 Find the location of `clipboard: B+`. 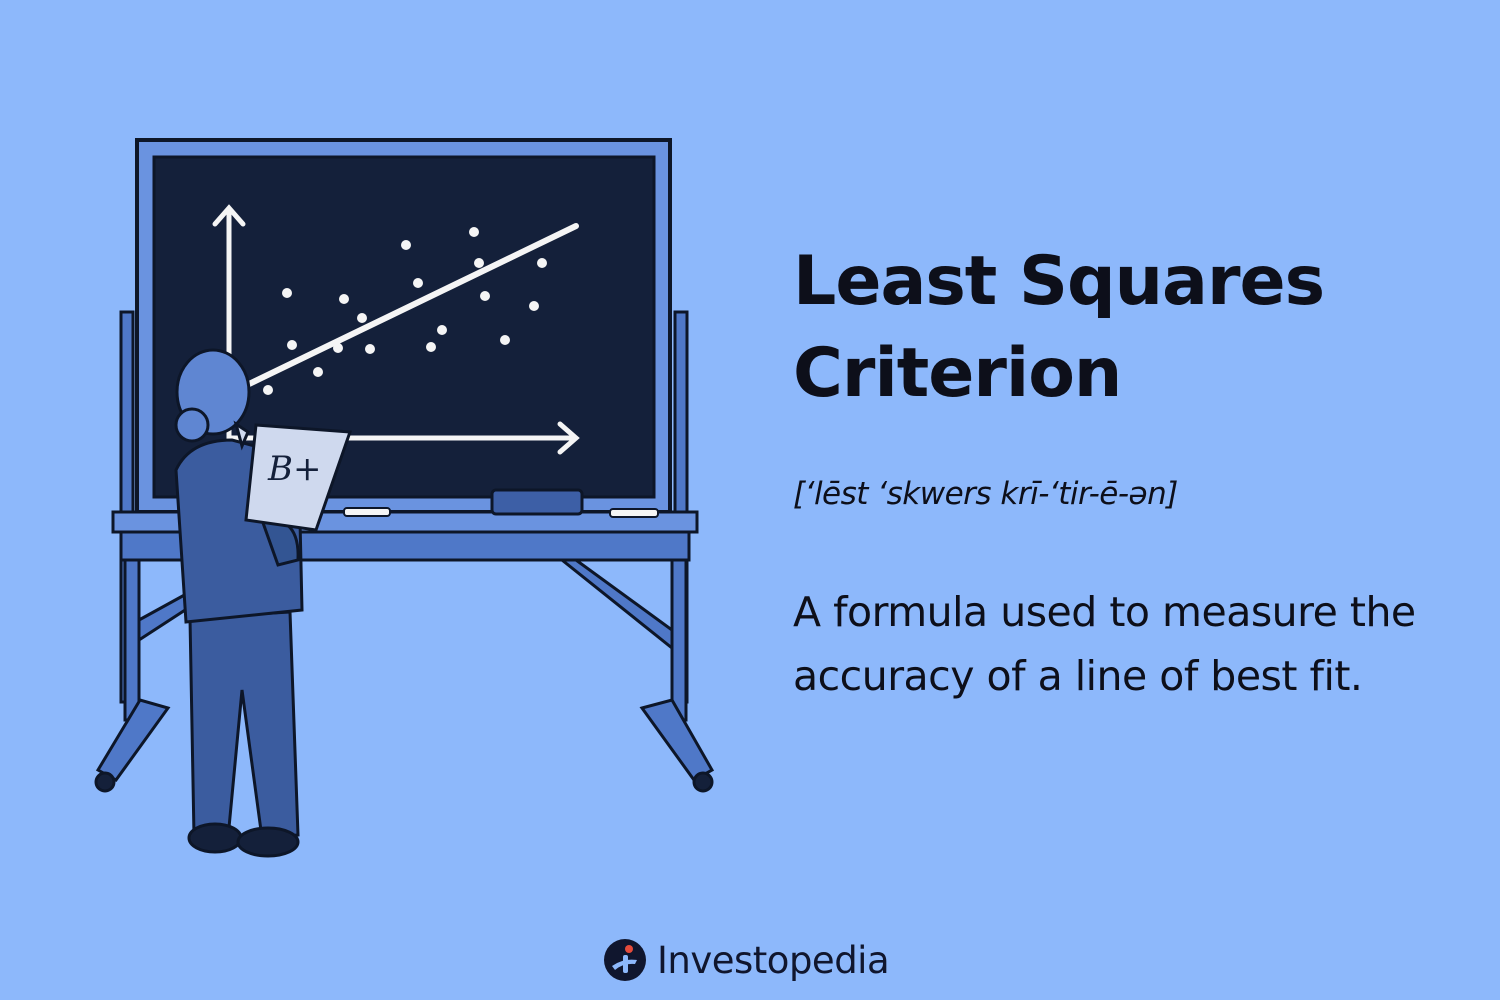

clipboard: B+ is located at coordinates (298, 477).